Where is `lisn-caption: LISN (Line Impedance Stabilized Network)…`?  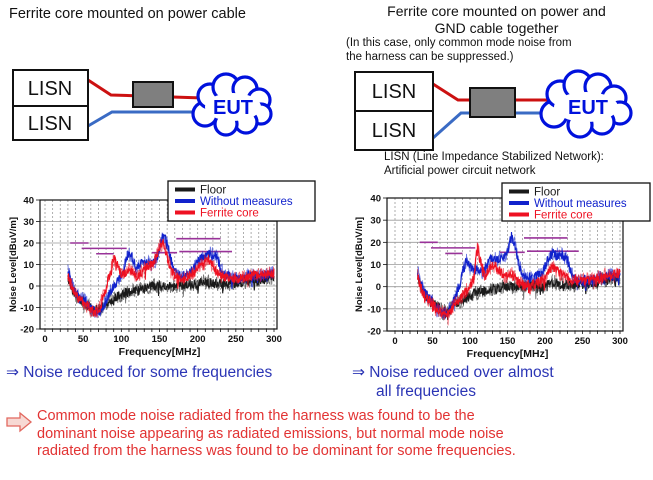 lisn-caption: LISN (Line Impedance Stabilized Network)… is located at coordinates (494, 164).